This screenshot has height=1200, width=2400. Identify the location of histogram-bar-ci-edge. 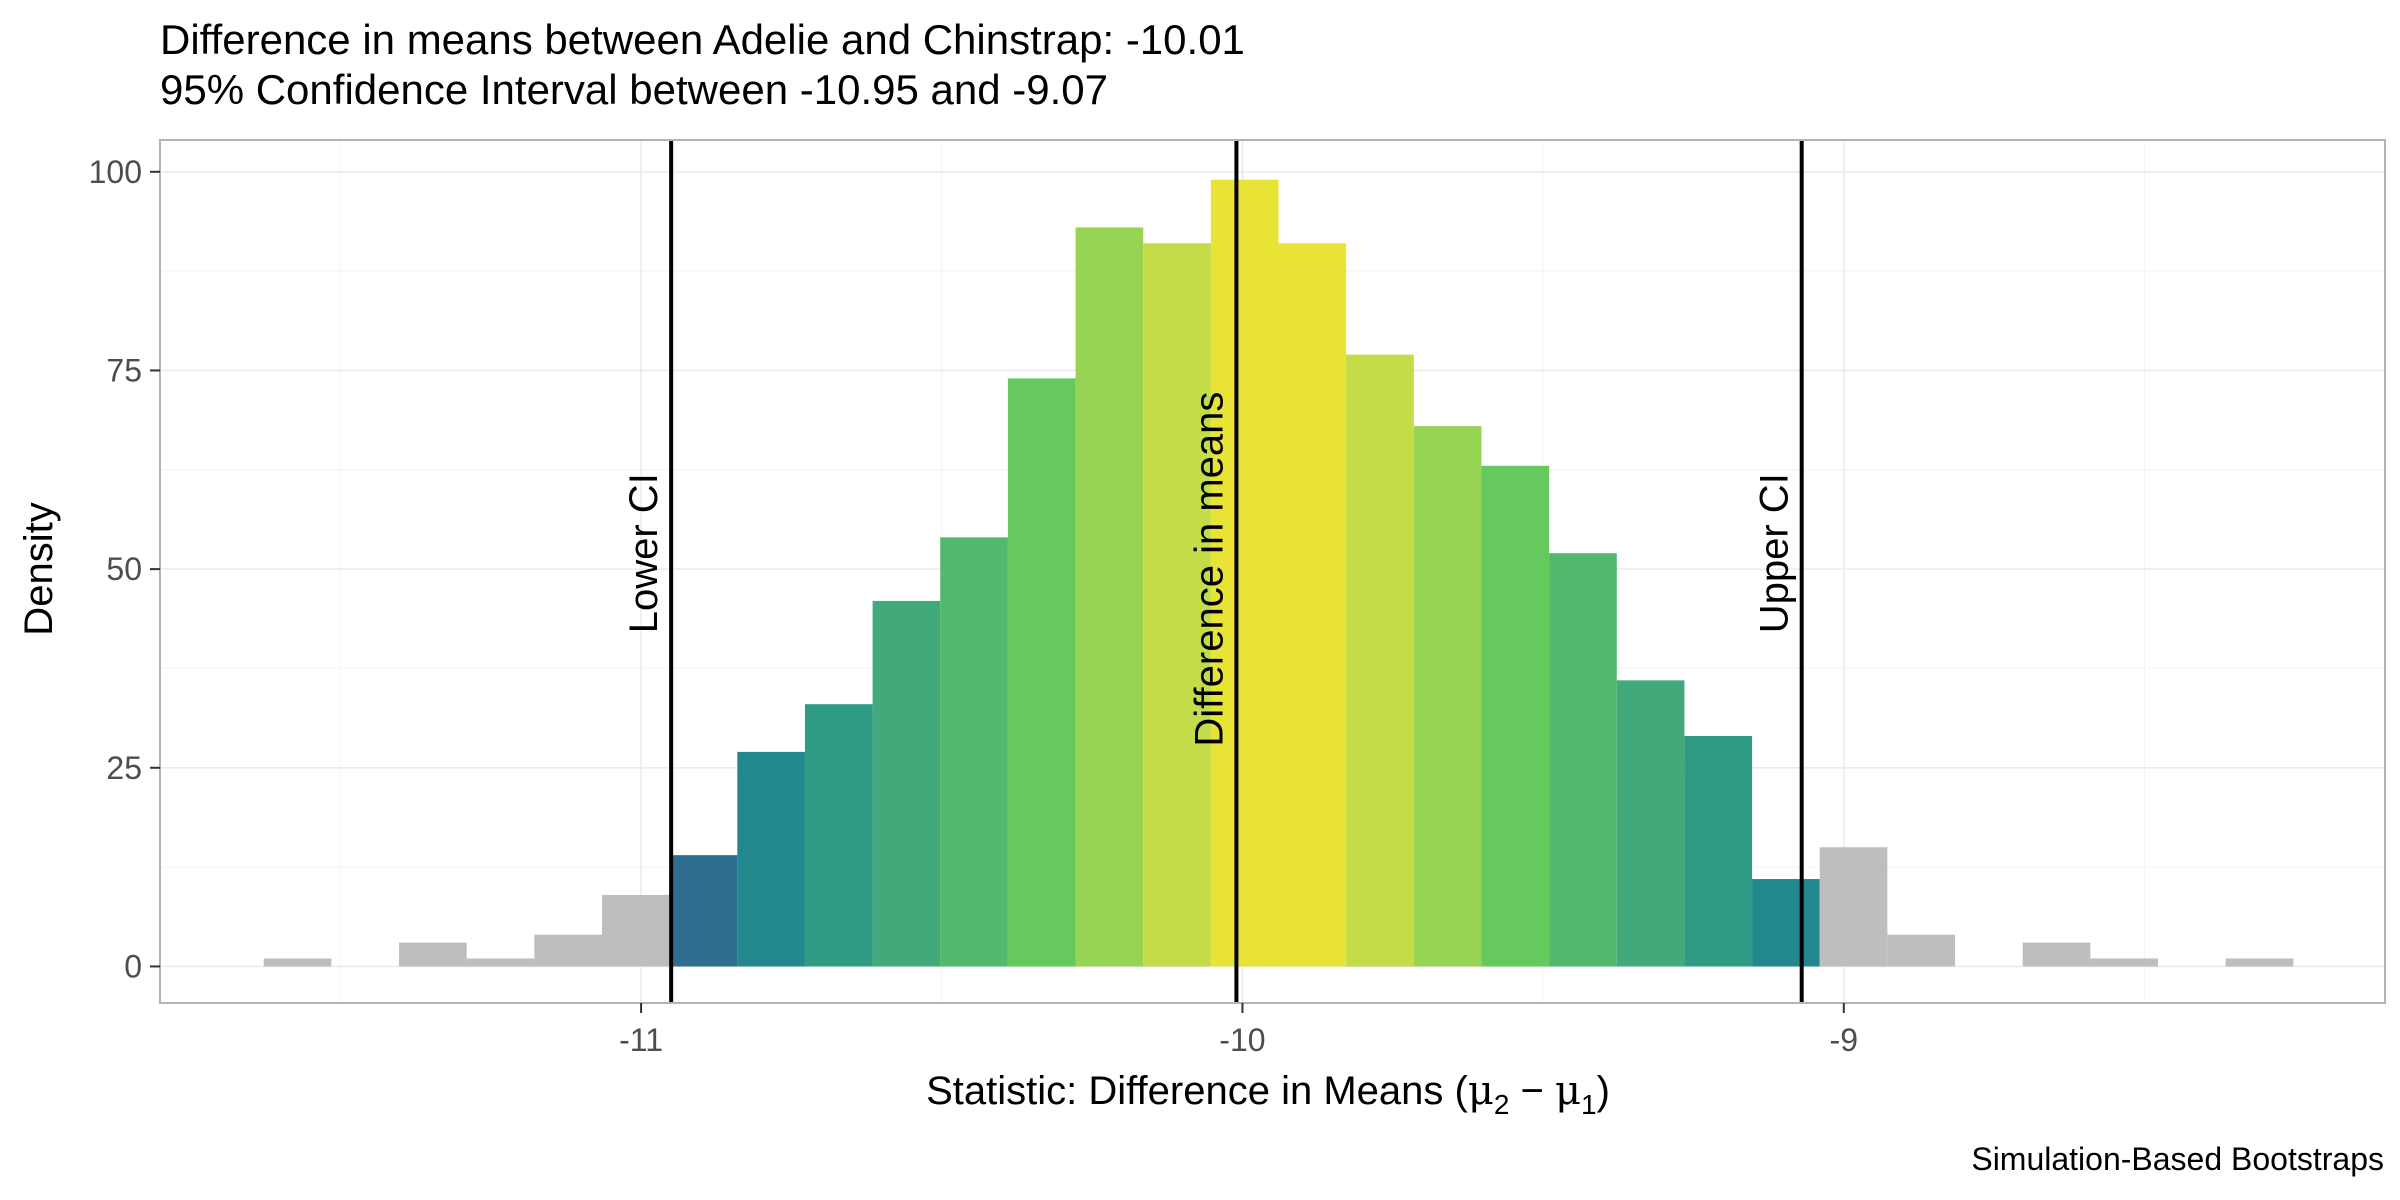
(704, 911).